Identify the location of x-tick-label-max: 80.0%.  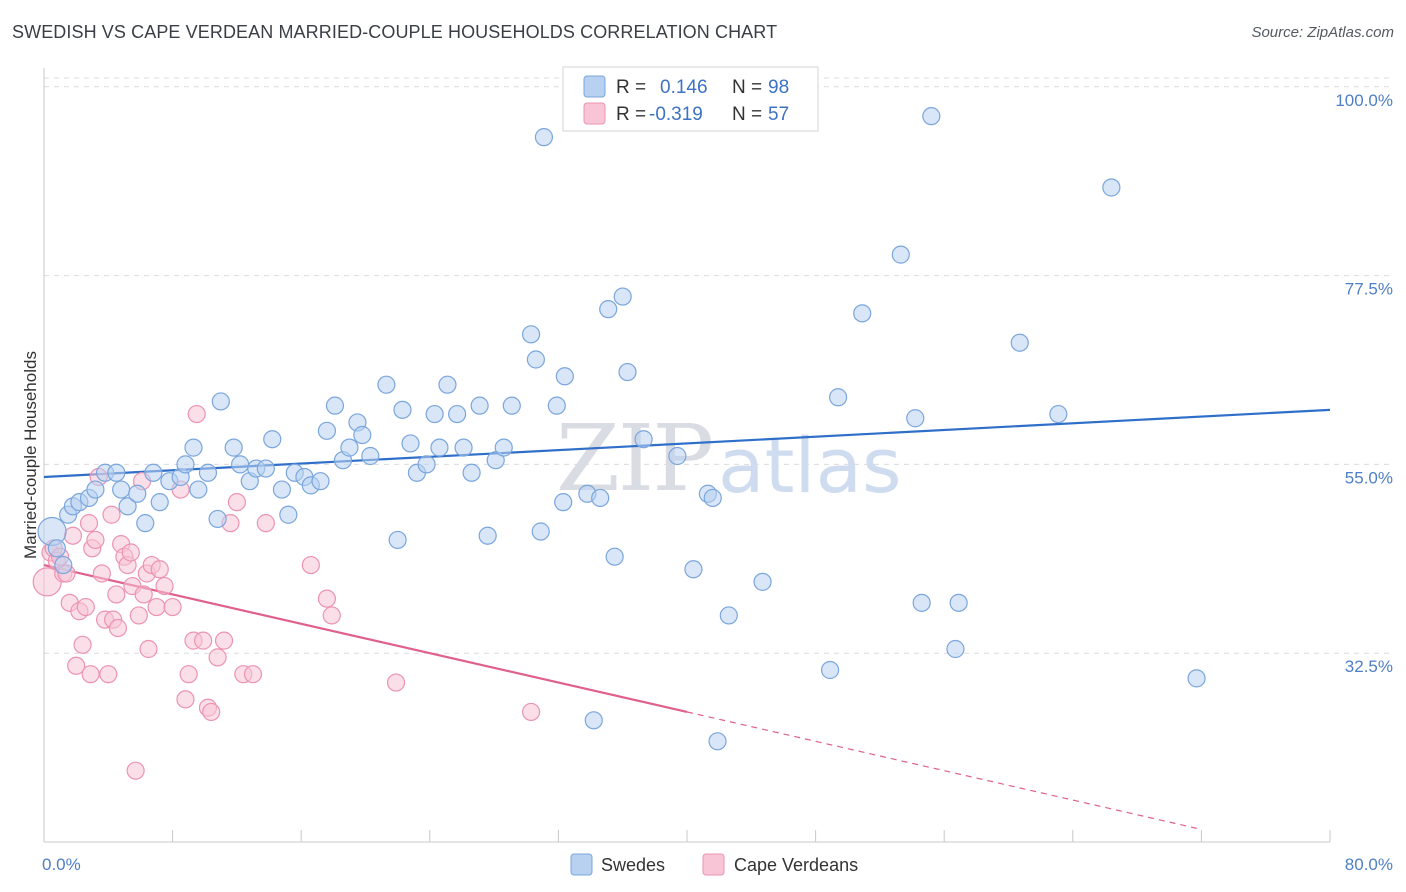
(1369, 864).